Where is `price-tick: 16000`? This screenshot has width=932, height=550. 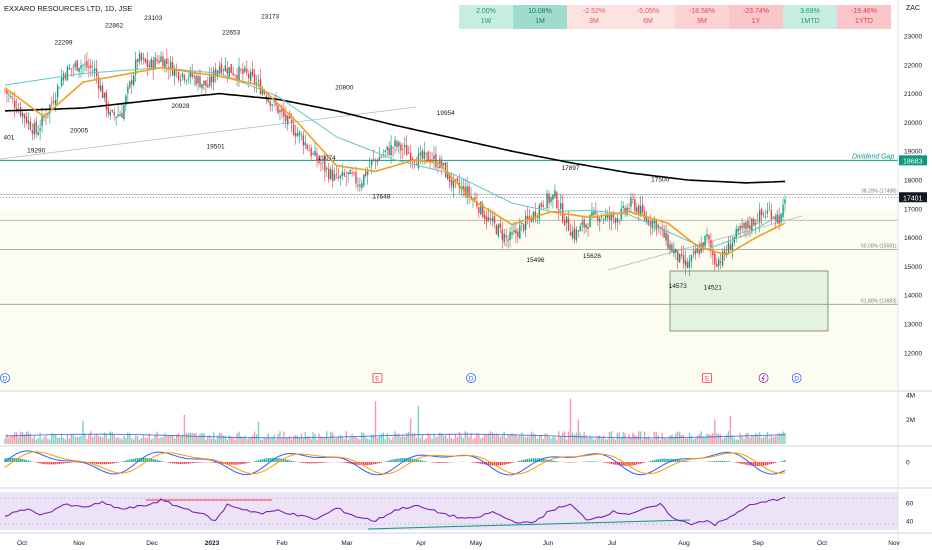
price-tick: 16000 is located at coordinates (913, 238).